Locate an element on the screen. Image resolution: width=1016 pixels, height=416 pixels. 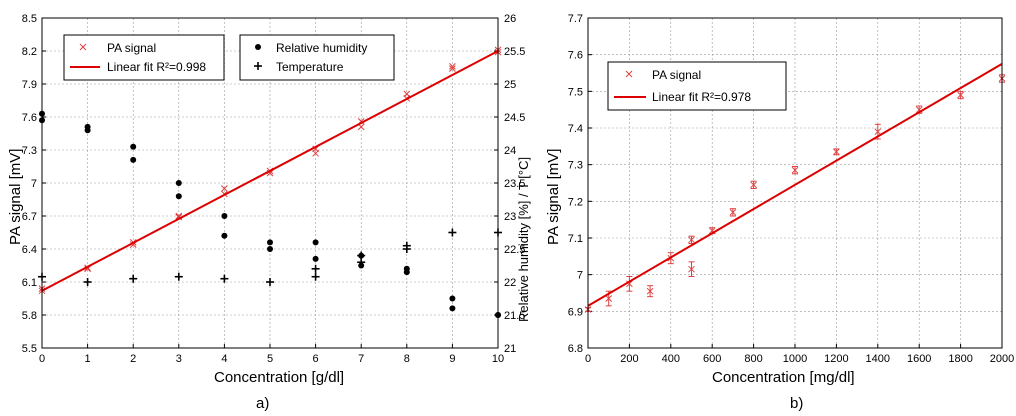
y2-tick-label: 25.5 is located at coordinates (514, 52).